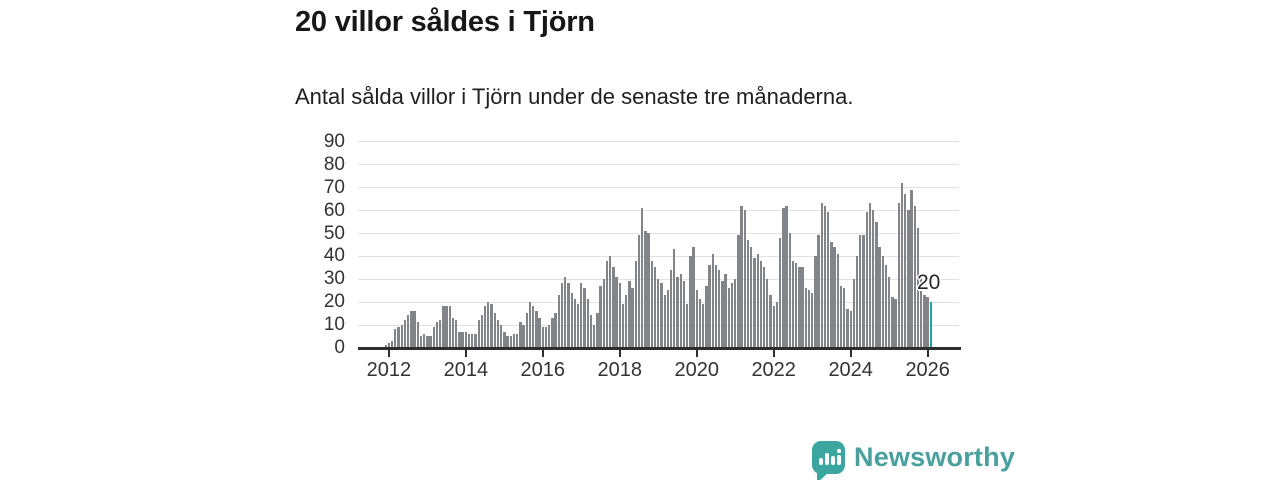  Describe the element at coordinates (828, 460) in the screenshot. I see `speech-bubble-chart-icon` at that location.